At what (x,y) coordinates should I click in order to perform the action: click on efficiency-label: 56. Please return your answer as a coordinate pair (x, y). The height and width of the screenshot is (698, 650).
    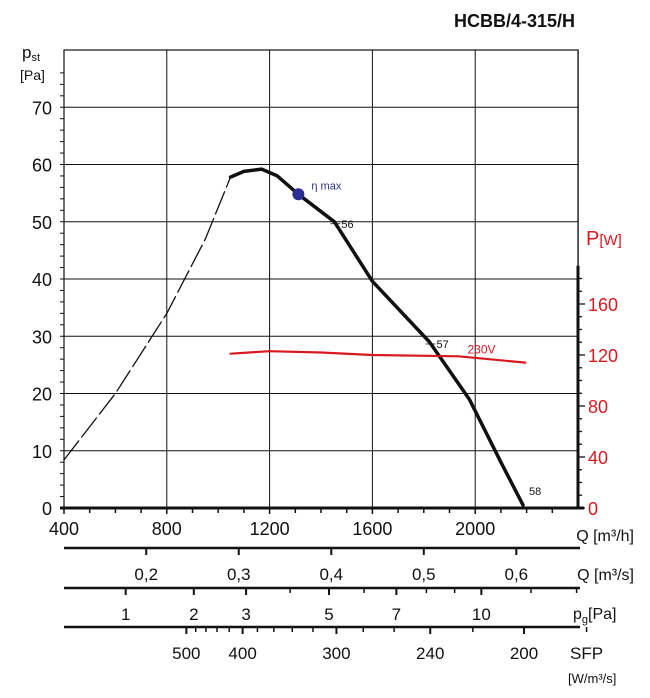
    Looking at the image, I should click on (347, 225).